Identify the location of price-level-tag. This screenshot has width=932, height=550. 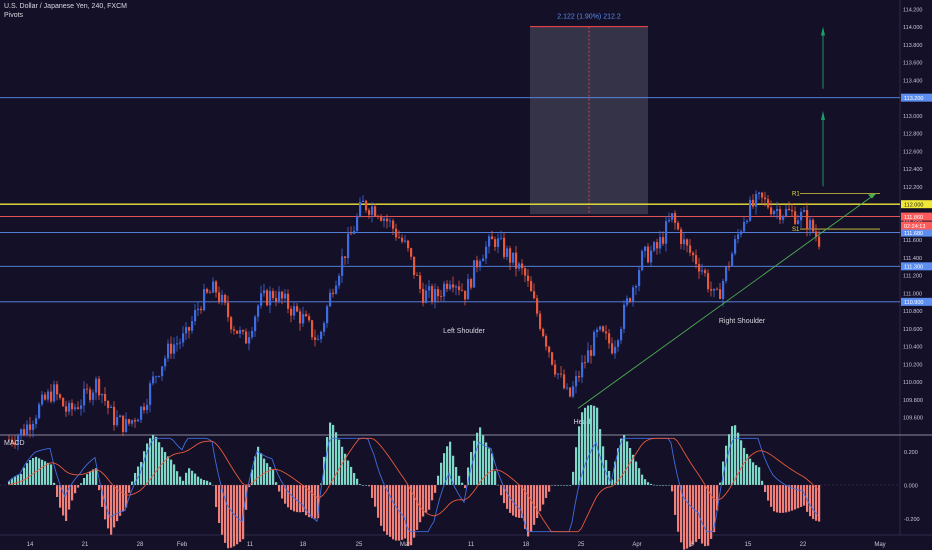
(916, 301).